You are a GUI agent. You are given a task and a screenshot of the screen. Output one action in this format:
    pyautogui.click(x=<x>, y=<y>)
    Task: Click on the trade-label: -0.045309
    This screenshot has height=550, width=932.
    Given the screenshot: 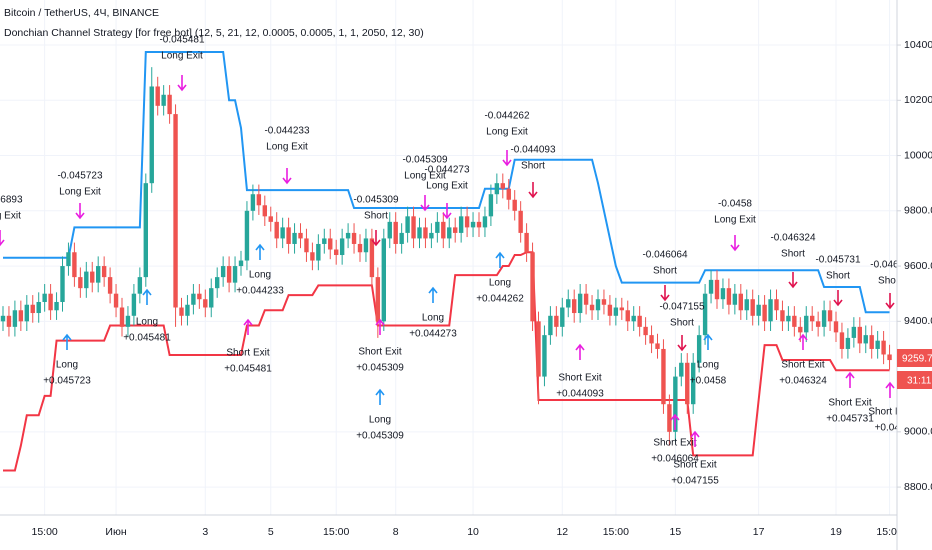 What is the action you would take?
    pyautogui.click(x=375, y=200)
    